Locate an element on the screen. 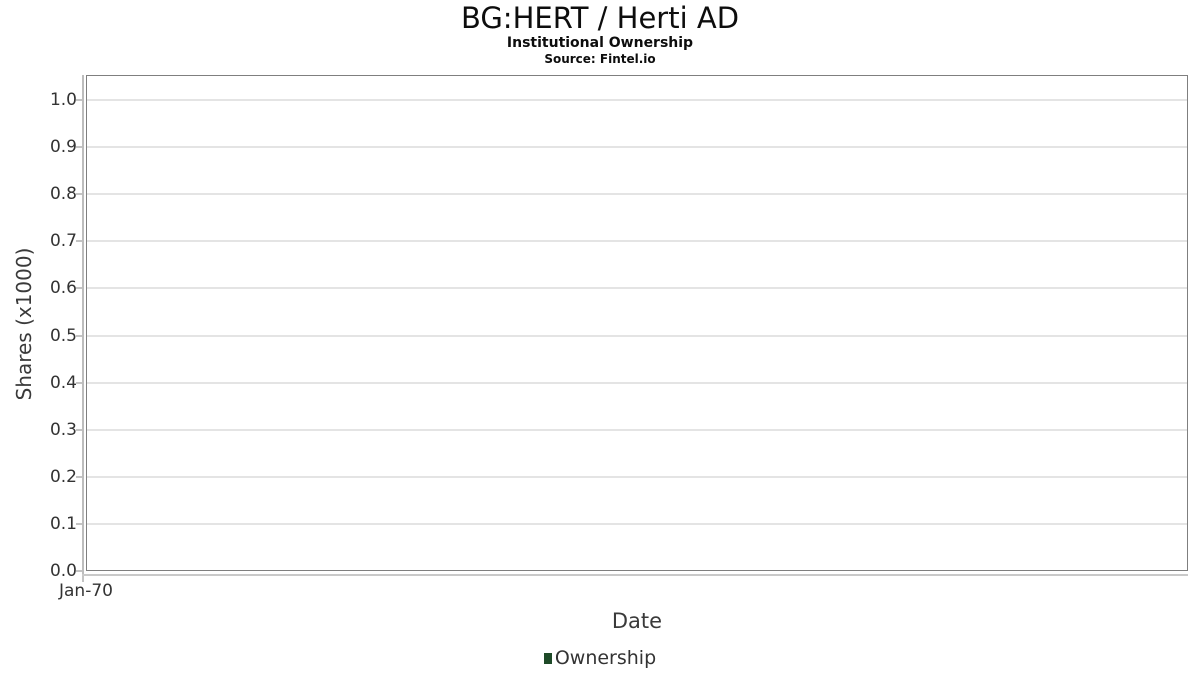 The width and height of the screenshot is (1200, 675). legend-marker-icon is located at coordinates (547, 658).